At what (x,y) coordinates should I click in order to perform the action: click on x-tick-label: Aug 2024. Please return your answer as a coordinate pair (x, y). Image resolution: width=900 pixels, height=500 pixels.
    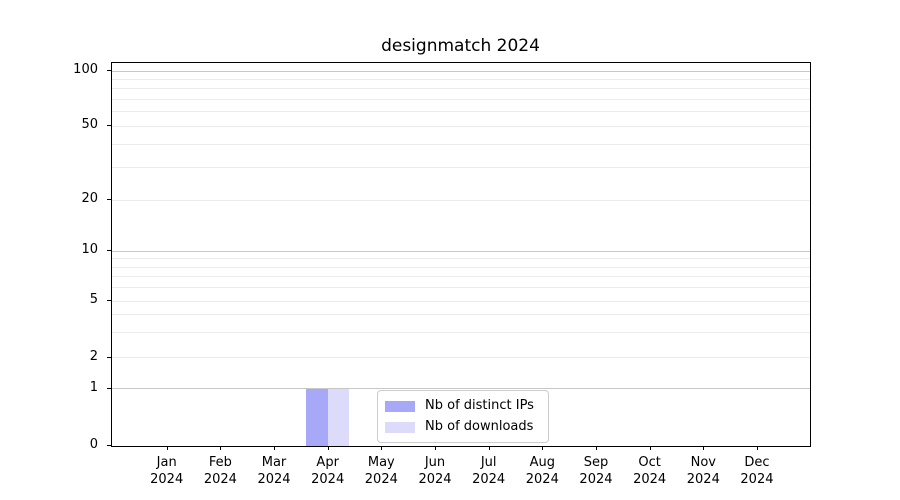
    Looking at the image, I should click on (542, 471).